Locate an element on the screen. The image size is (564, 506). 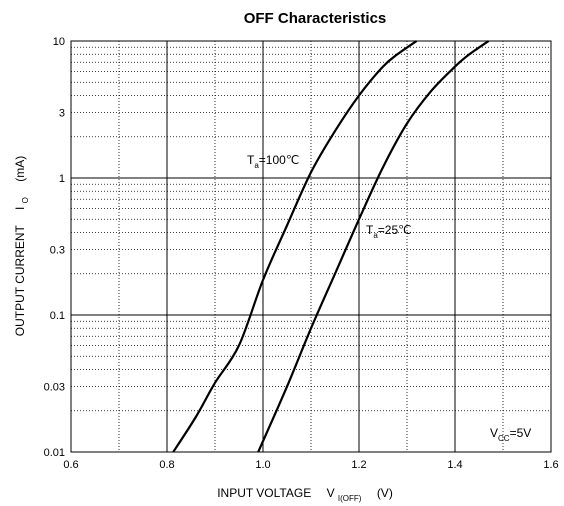
x-axis-label-subscript: I(OFF) is located at coordinates (350, 498).